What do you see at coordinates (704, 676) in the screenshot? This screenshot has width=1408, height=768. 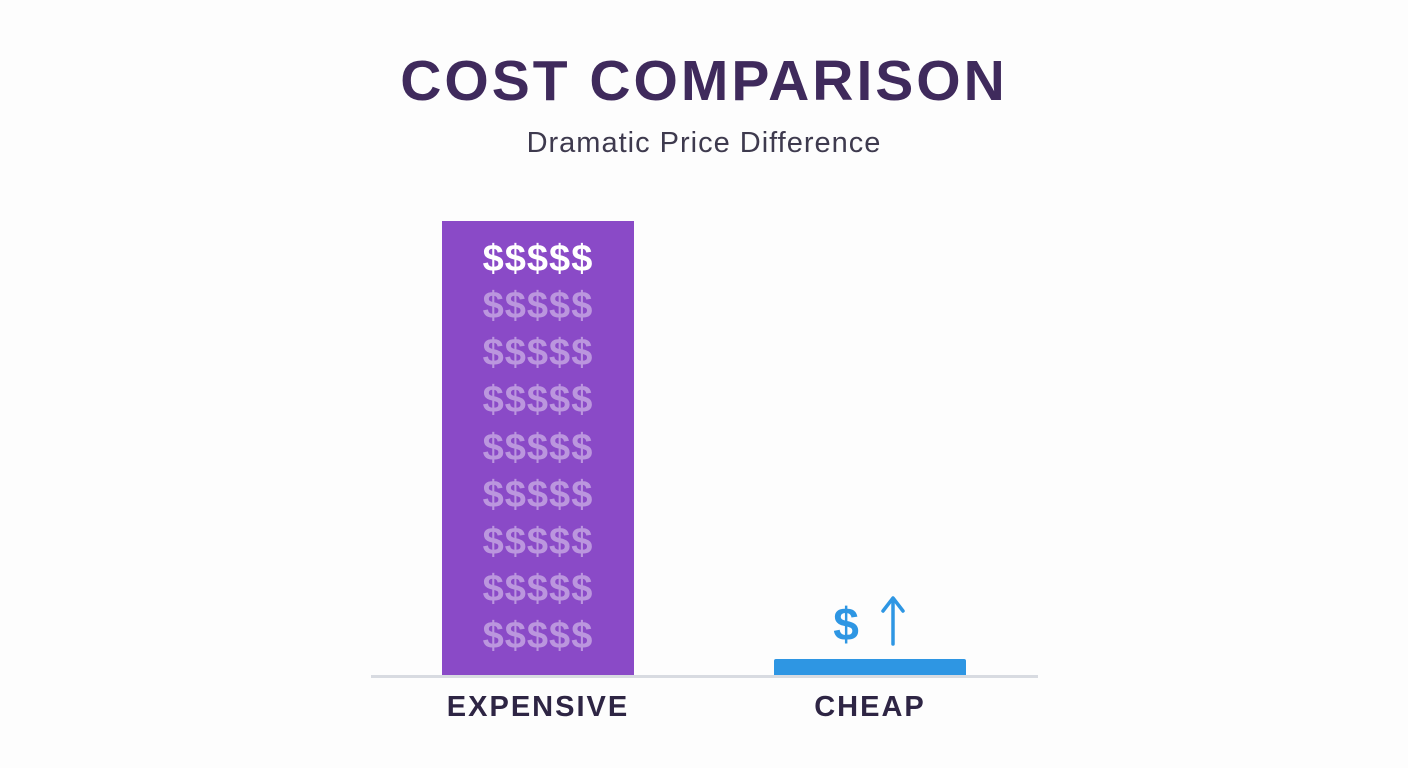 I see `axis-baseline` at bounding box center [704, 676].